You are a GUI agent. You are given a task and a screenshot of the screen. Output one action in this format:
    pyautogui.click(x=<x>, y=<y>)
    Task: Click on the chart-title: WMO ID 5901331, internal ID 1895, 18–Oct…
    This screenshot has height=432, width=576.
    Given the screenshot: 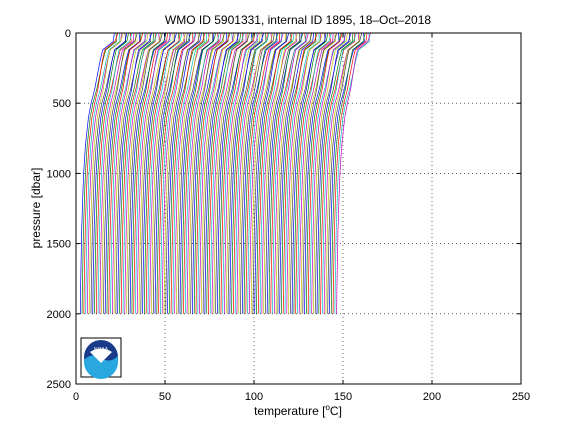 What is the action you would take?
    pyautogui.click(x=298, y=20)
    